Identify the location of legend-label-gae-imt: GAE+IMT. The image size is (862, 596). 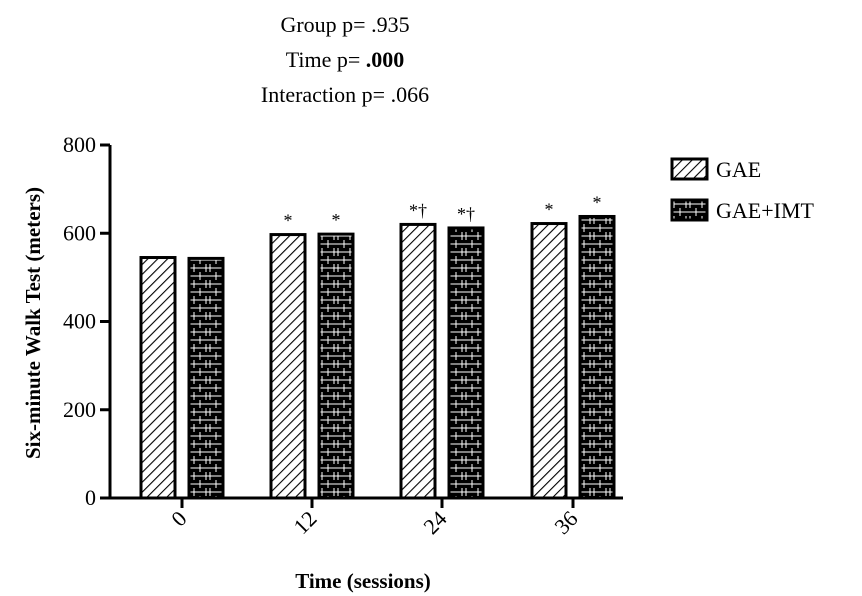
(765, 210).